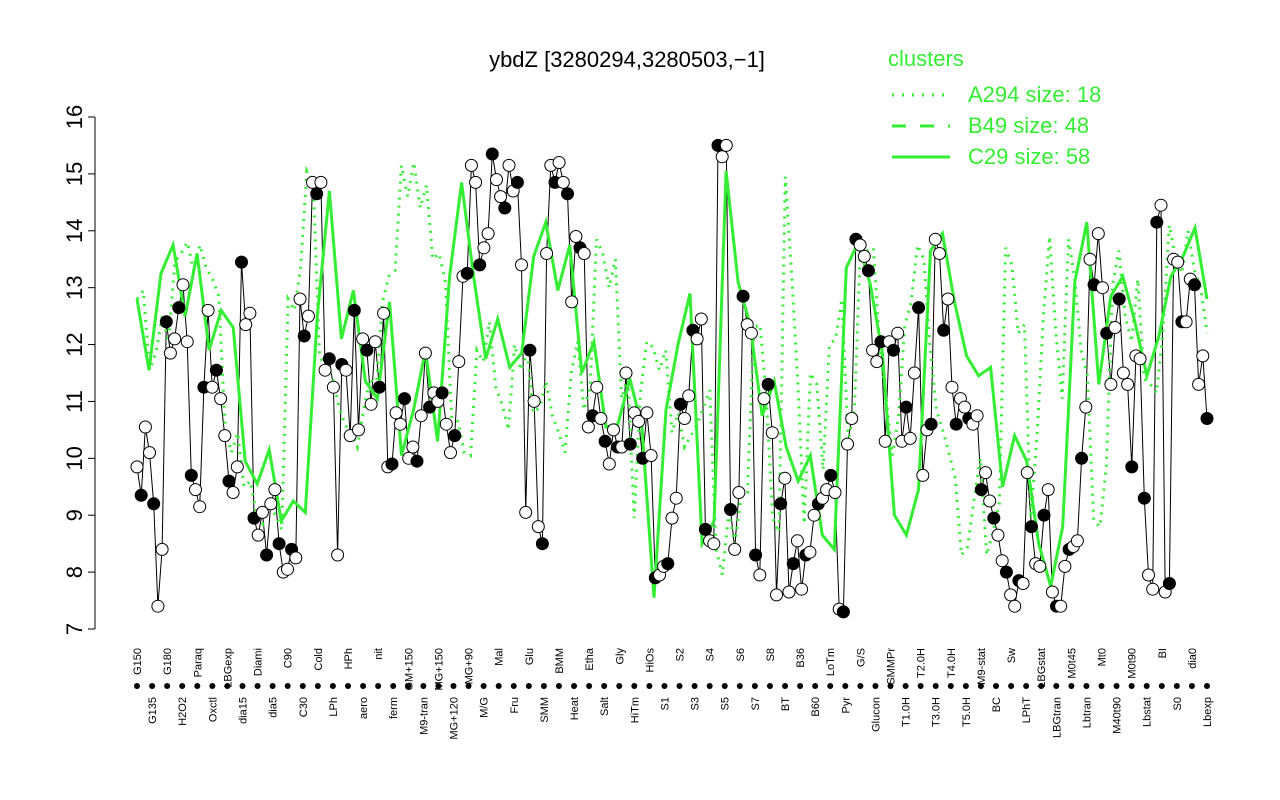 Image resolution: width=1280 pixels, height=800 pixels. I want to click on x-tick-label: dia15, so click(243, 710).